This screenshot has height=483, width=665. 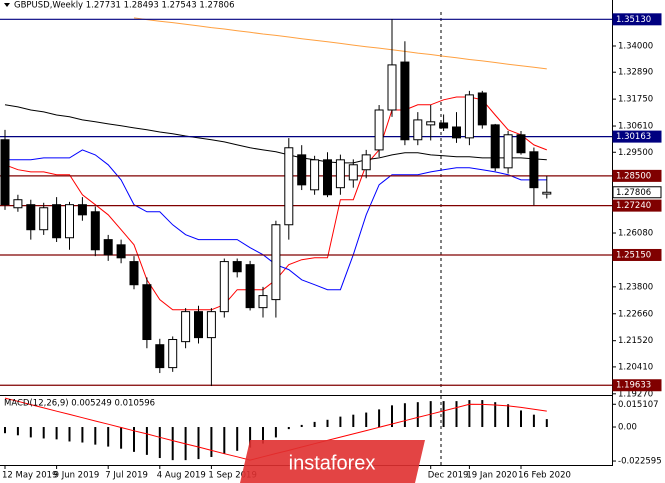 I want to click on x-tick-label: 4 Aug 2019, so click(x=181, y=476).